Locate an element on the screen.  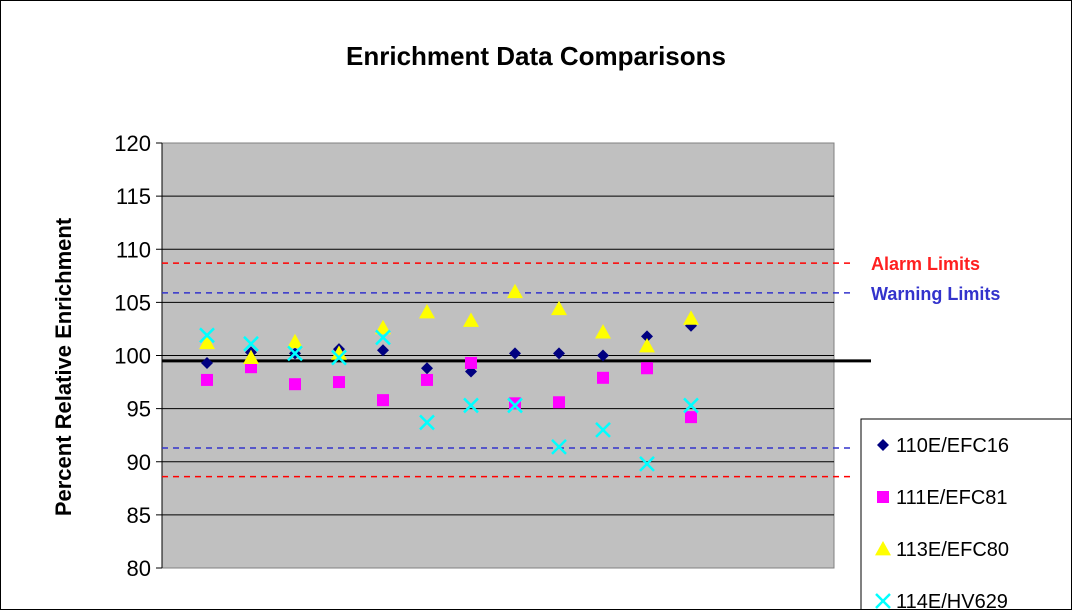
legend: 110E/EFC16 111E/EFC81 113E/EFC80 114E/HV629 is located at coordinates (965, 513).